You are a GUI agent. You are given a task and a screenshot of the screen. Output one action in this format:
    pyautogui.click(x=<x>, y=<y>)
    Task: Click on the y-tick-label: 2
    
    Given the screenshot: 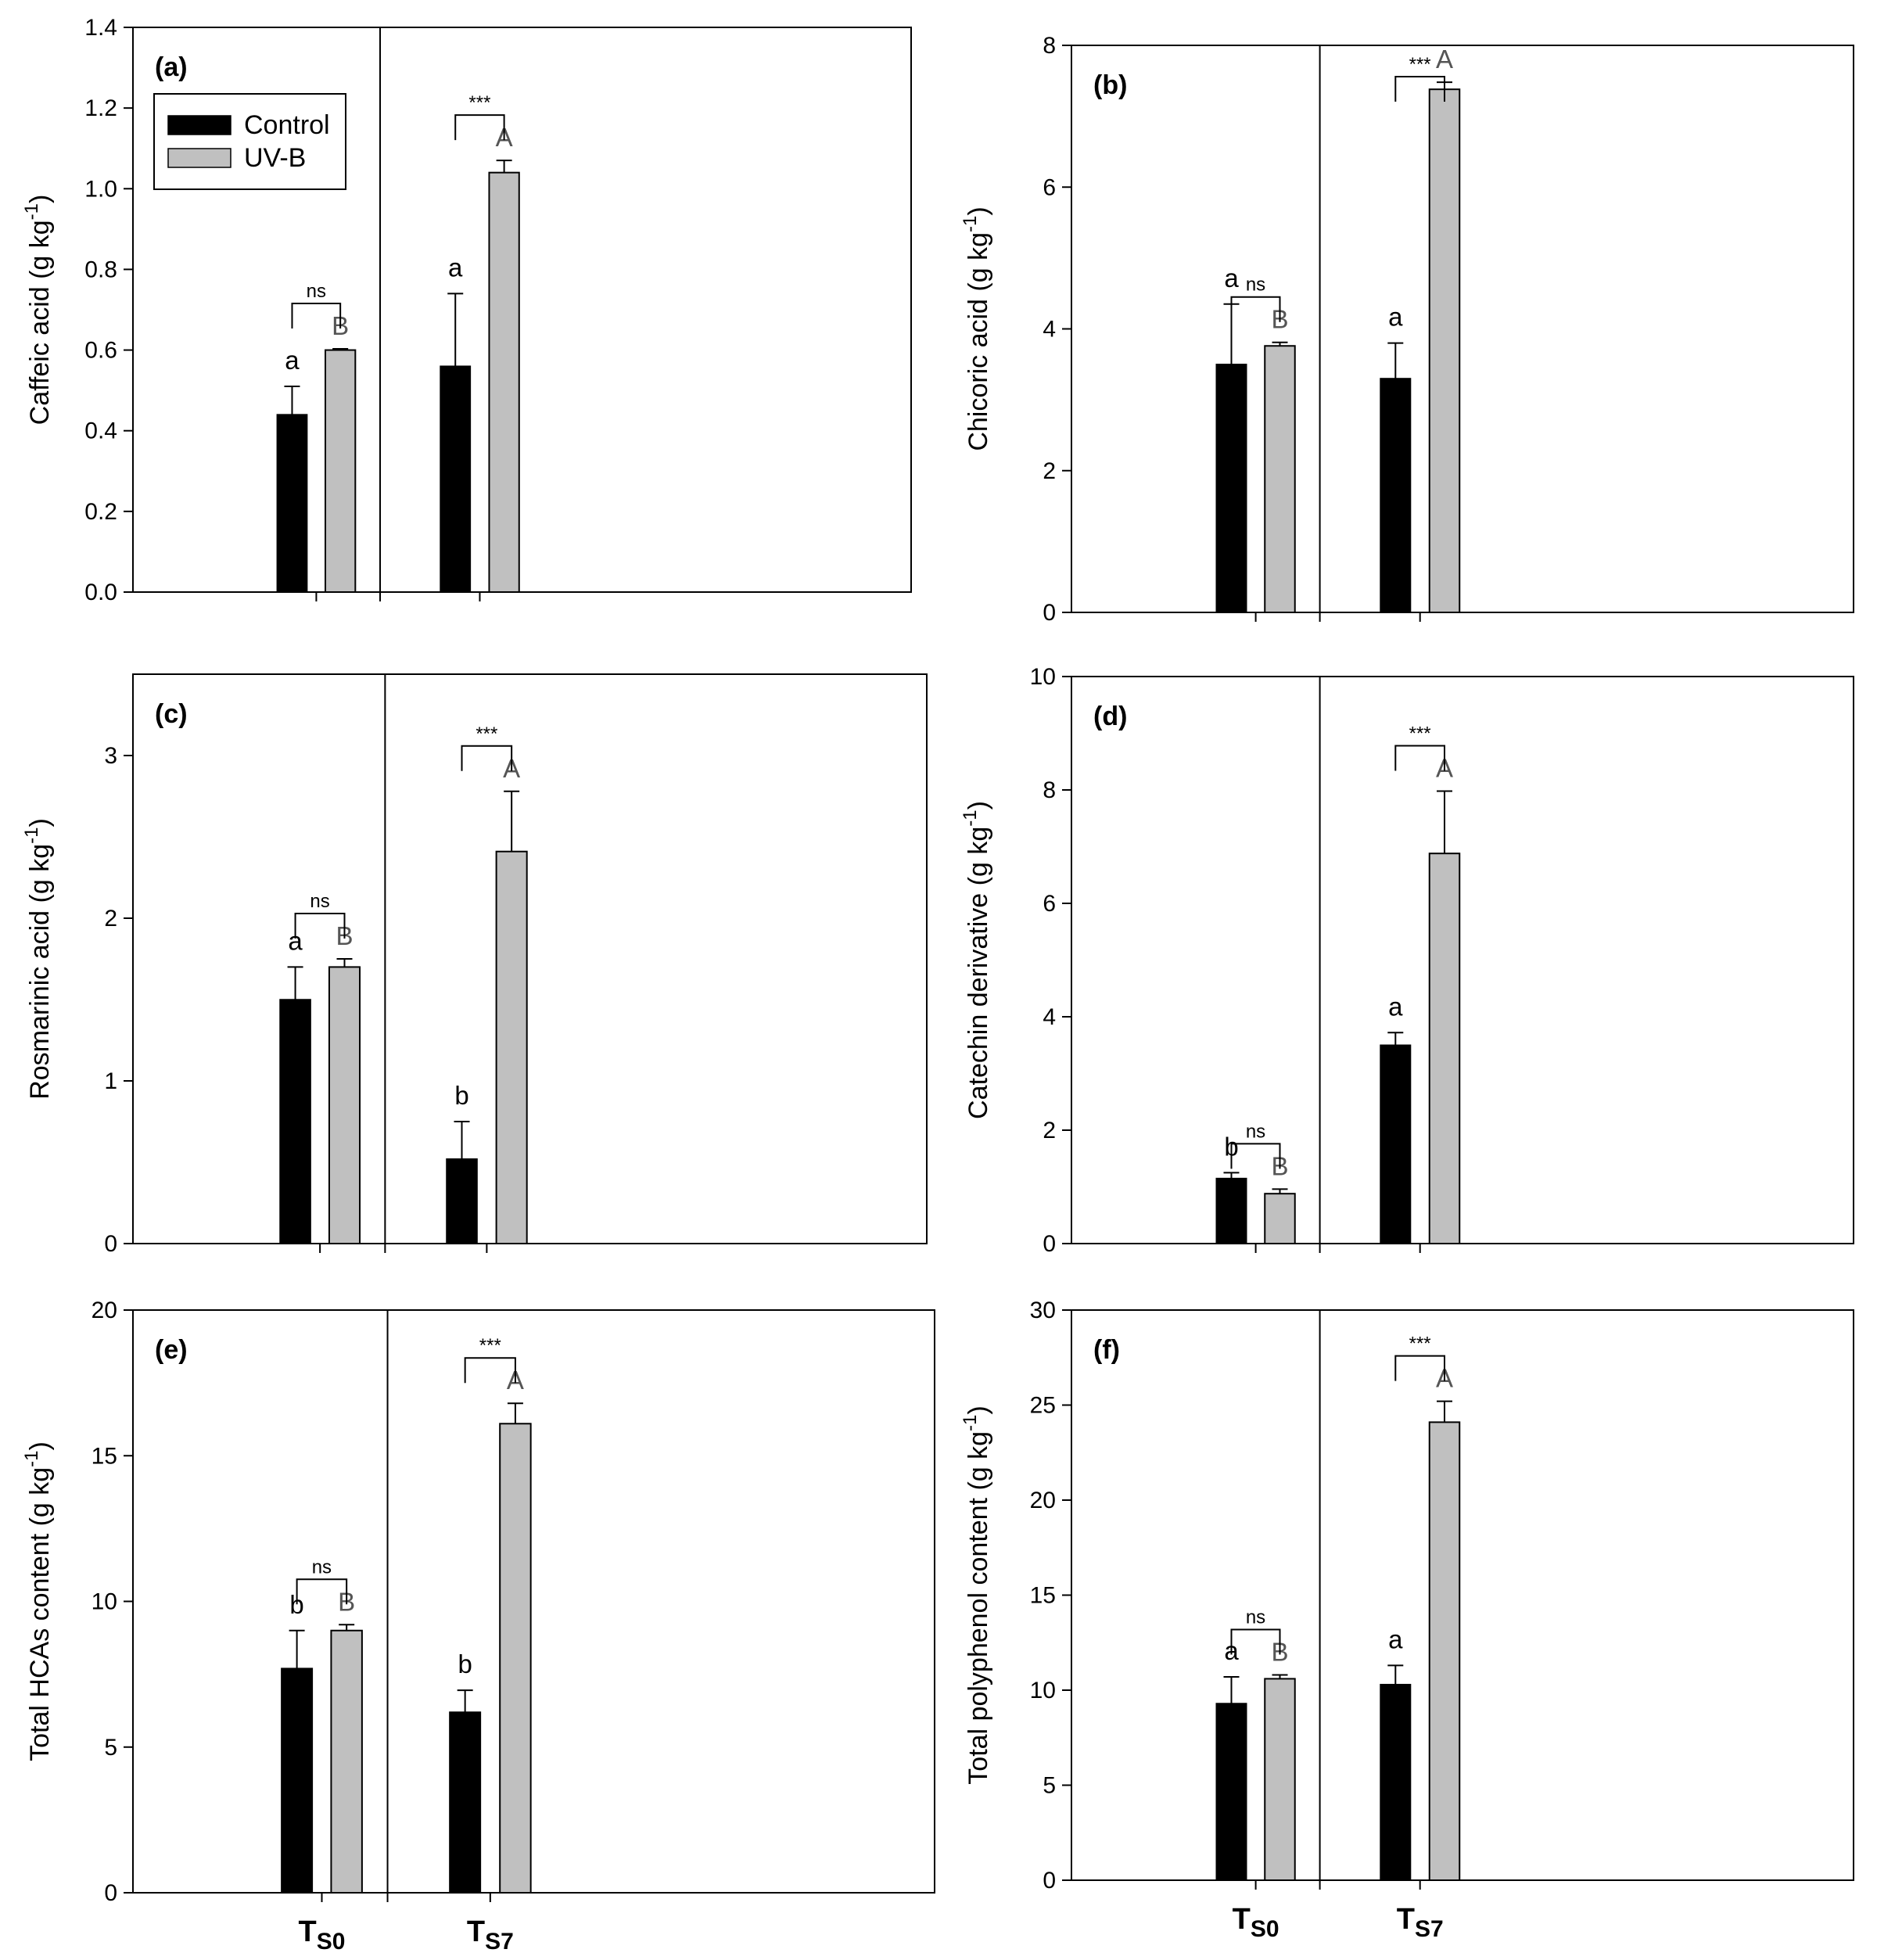 What is the action you would take?
    pyautogui.click(x=1049, y=1130)
    